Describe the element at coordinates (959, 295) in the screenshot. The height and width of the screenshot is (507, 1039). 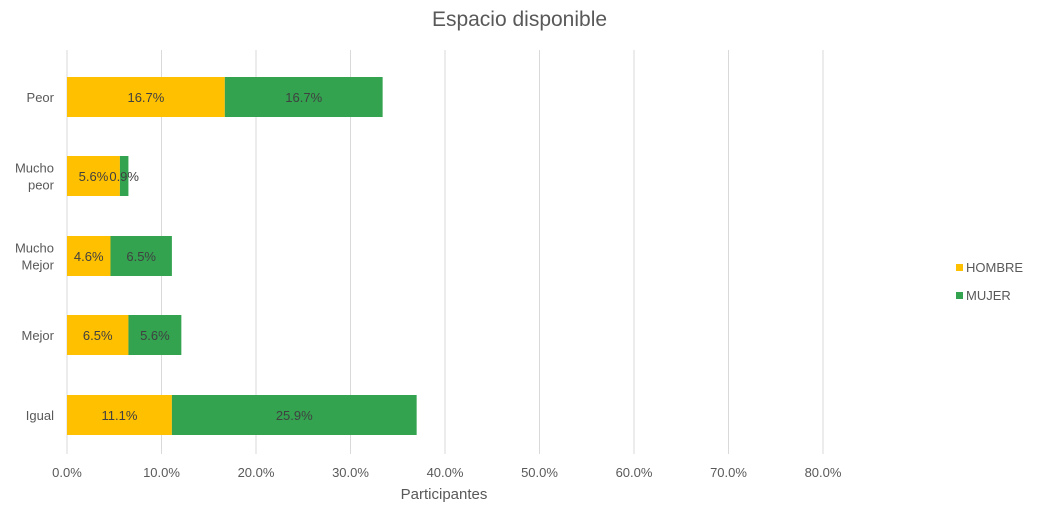
I see `legend-swatch-mujer` at that location.